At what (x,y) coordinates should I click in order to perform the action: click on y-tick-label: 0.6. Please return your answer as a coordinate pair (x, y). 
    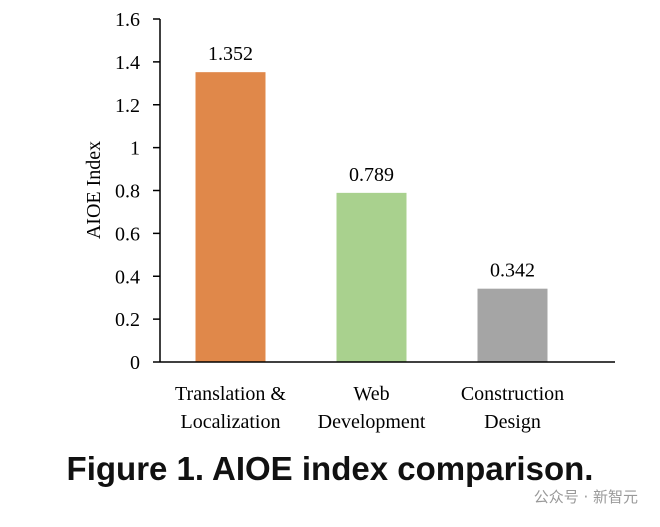
    Looking at the image, I should click on (127, 234).